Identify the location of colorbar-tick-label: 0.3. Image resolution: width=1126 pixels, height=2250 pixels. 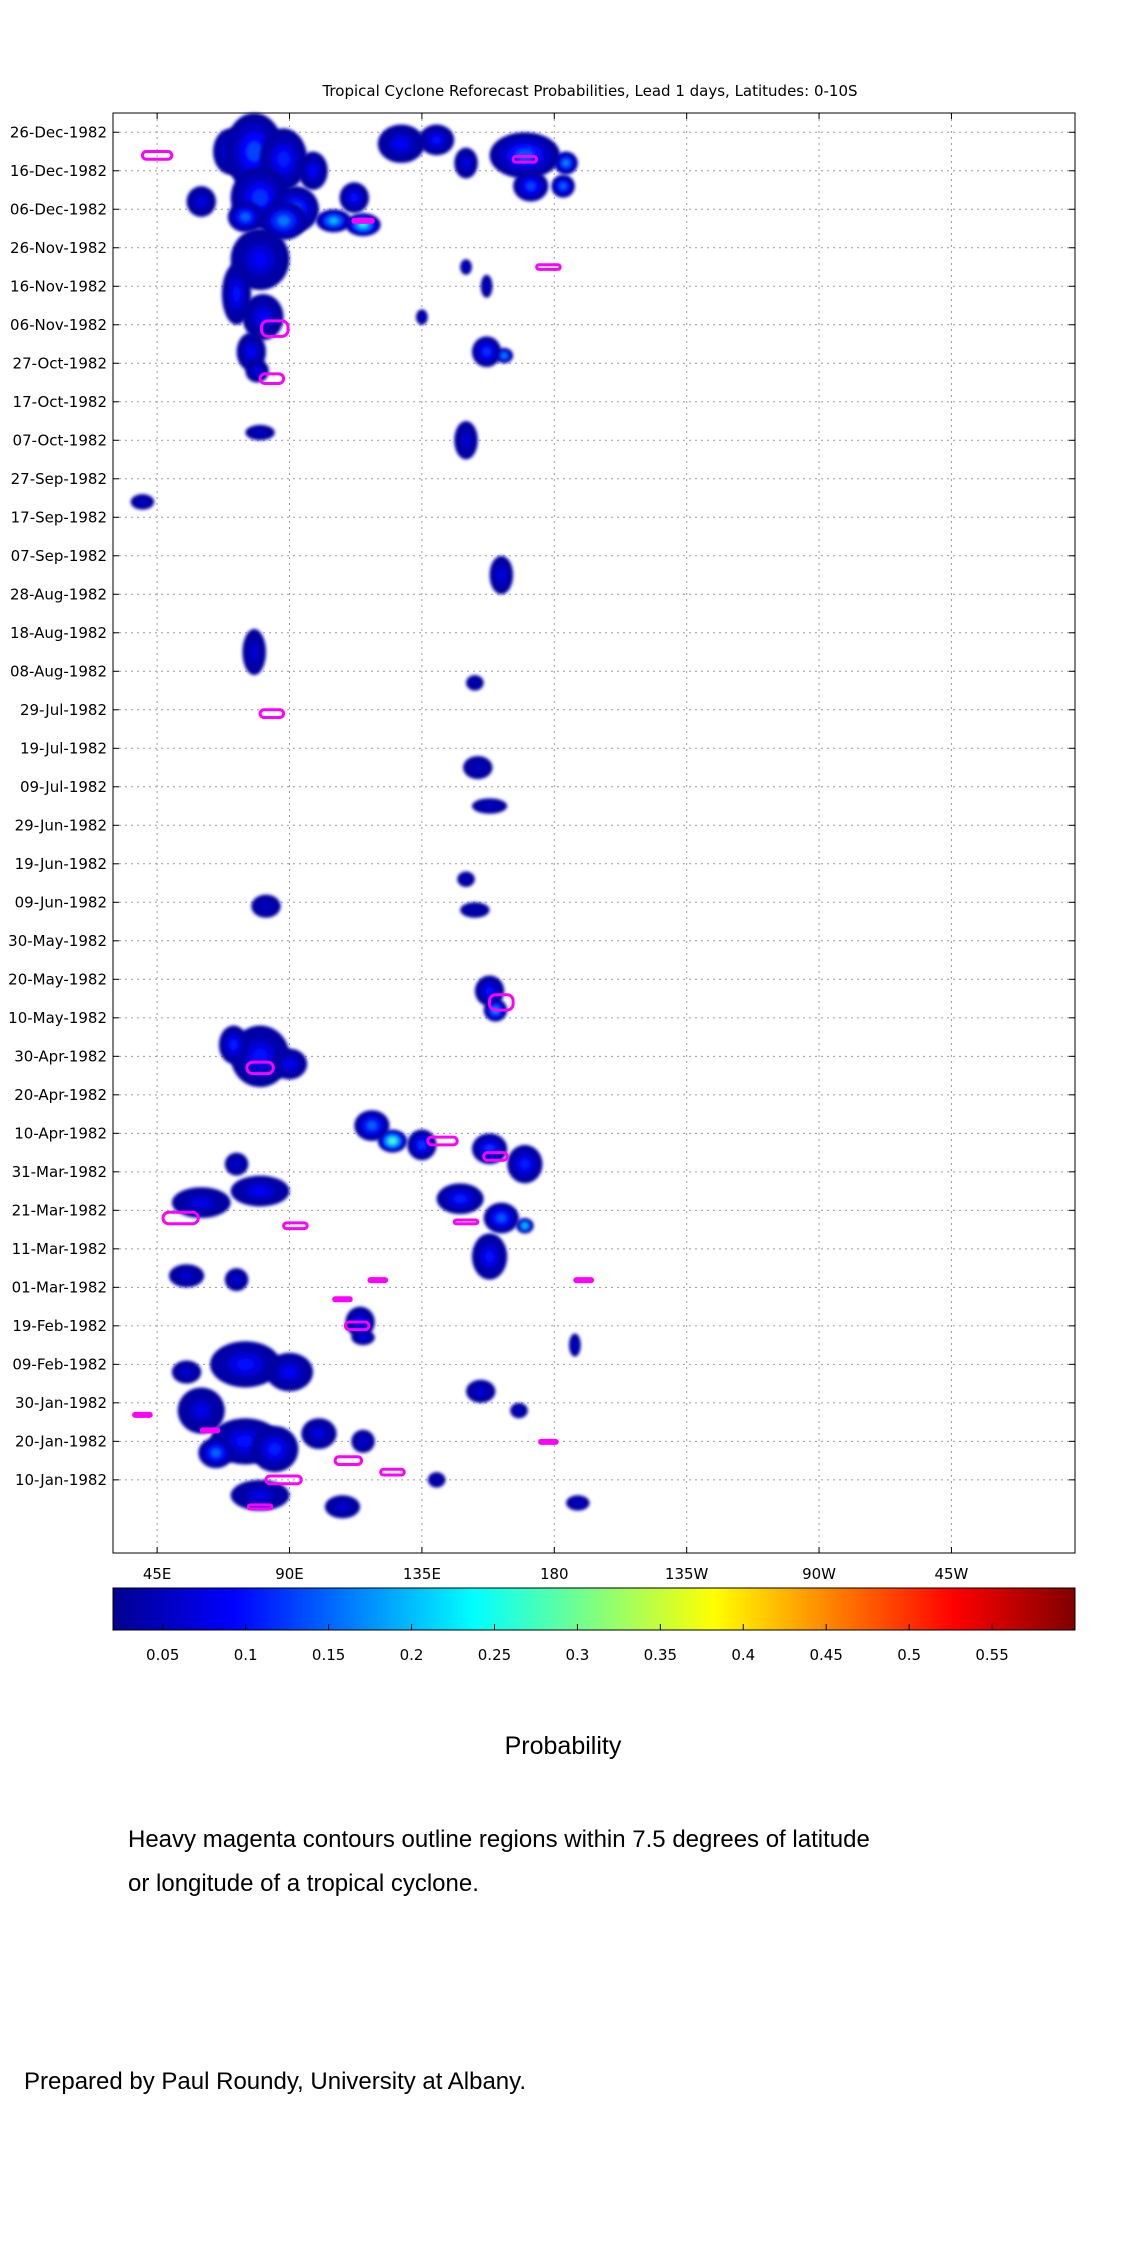
(577, 1655).